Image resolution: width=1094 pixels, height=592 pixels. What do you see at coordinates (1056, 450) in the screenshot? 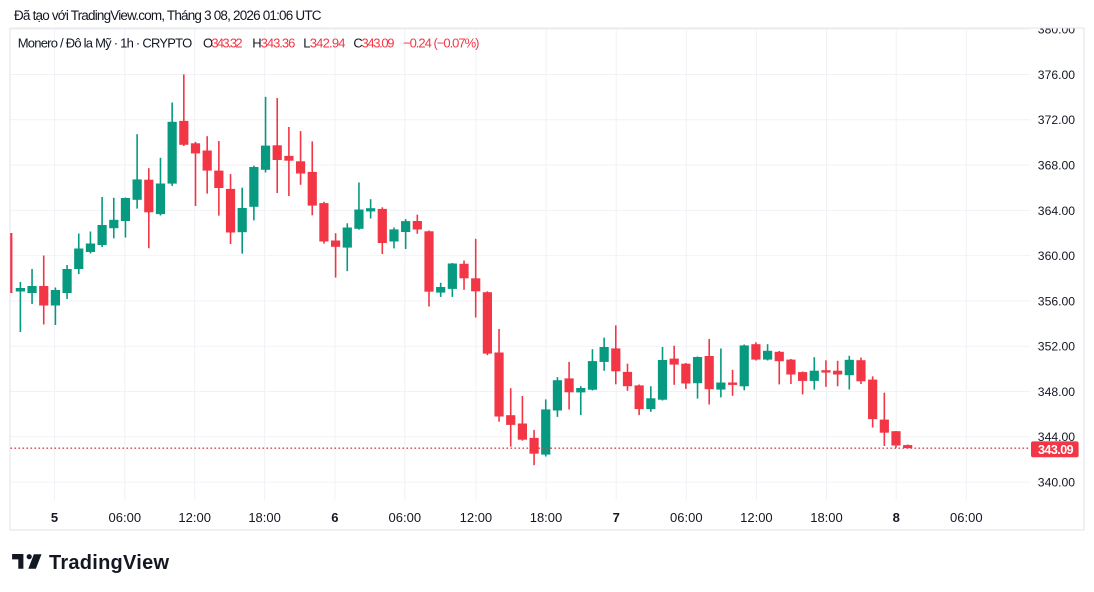
I see `svg-text: 343.09` at bounding box center [1056, 450].